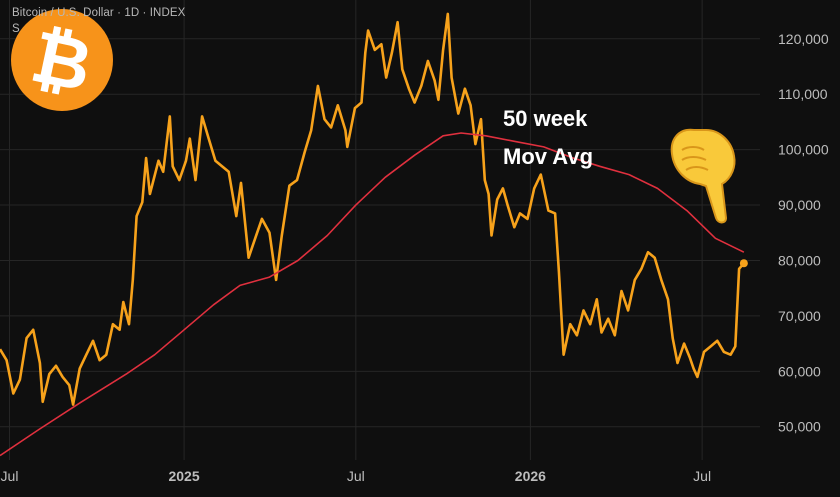 The height and width of the screenshot is (497, 840). I want to click on annotation: 50 week Mov Avg, so click(619, 165).